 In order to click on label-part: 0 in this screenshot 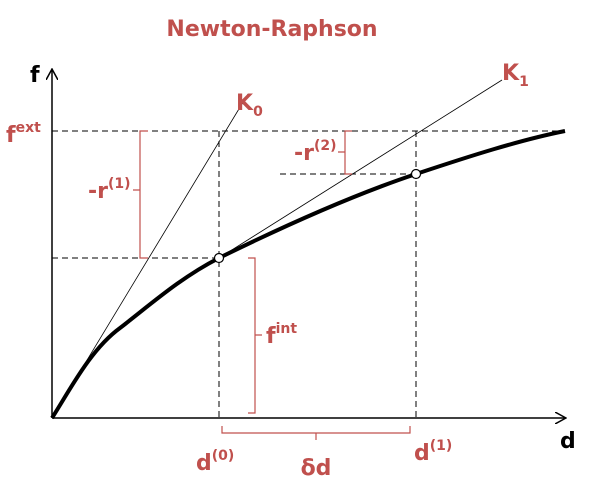, I will do `click(258, 112)`.